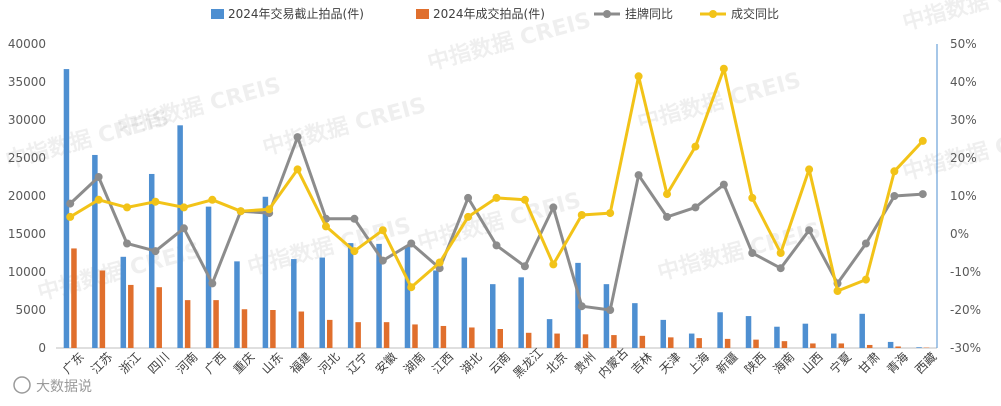 This screenshot has height=406, width=1001. Describe the element at coordinates (584, 363) in the screenshot. I see `x-category-label: 贵州` at that location.